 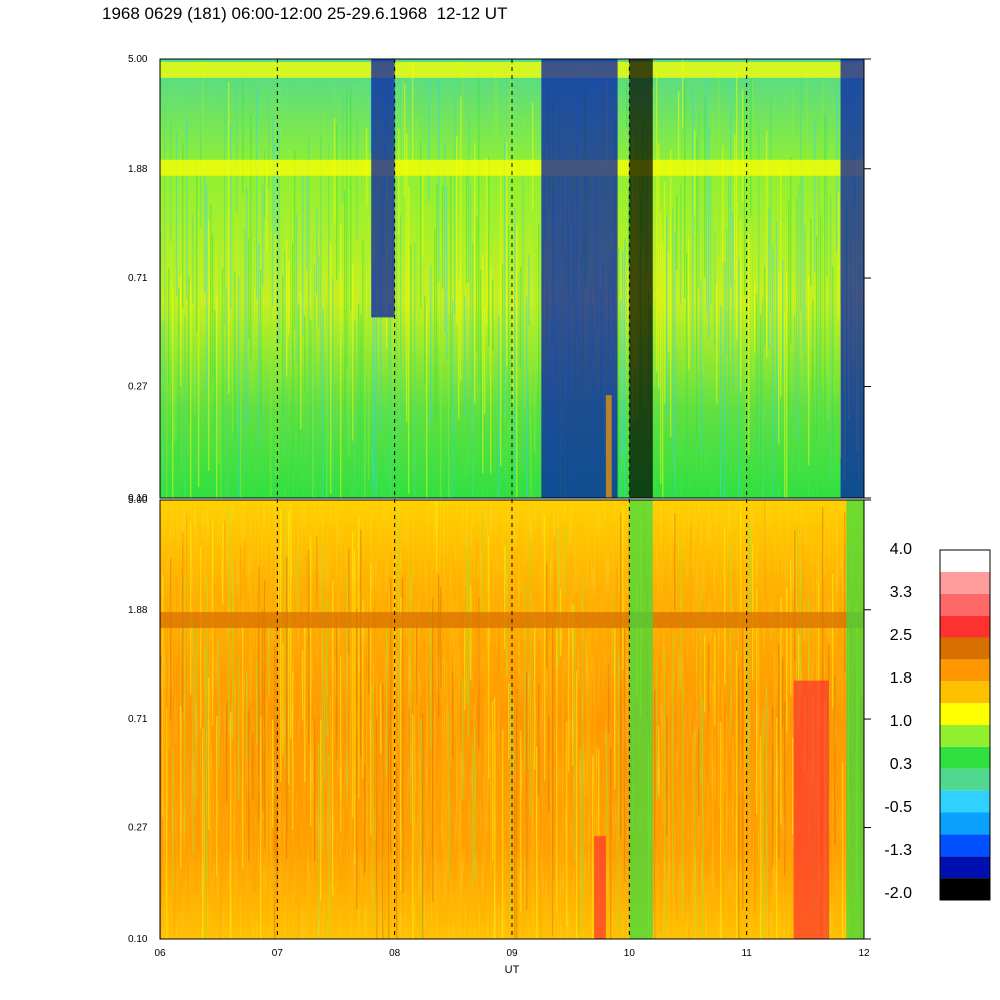 What do you see at coordinates (901, 678) in the screenshot?
I see `colorbar-label: 1.8` at bounding box center [901, 678].